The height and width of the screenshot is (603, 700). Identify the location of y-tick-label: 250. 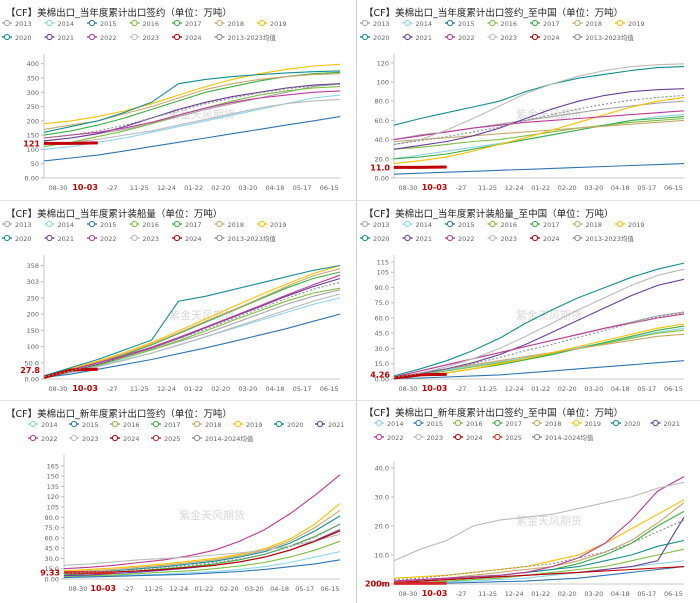
(33, 298).